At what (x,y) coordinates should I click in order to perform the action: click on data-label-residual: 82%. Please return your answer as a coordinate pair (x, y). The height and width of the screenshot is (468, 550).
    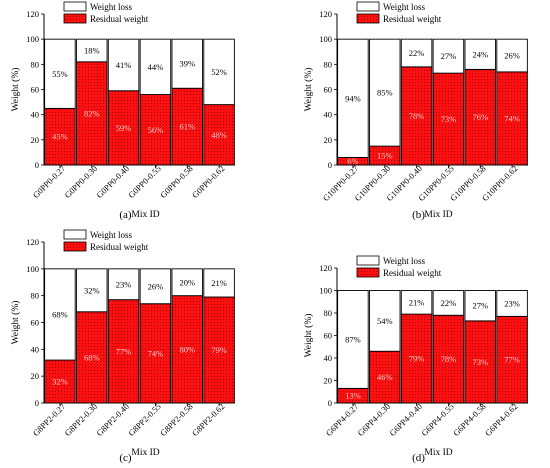
    Looking at the image, I should click on (92, 113).